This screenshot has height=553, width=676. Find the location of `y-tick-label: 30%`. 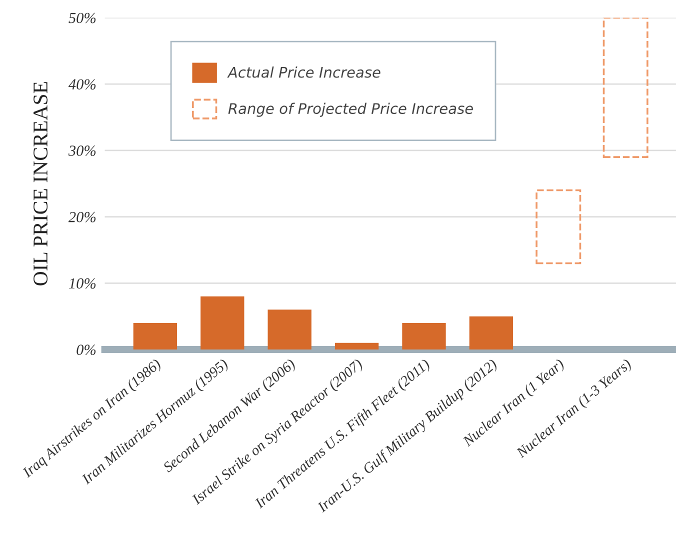

y-tick-label: 30% is located at coordinates (82, 151).